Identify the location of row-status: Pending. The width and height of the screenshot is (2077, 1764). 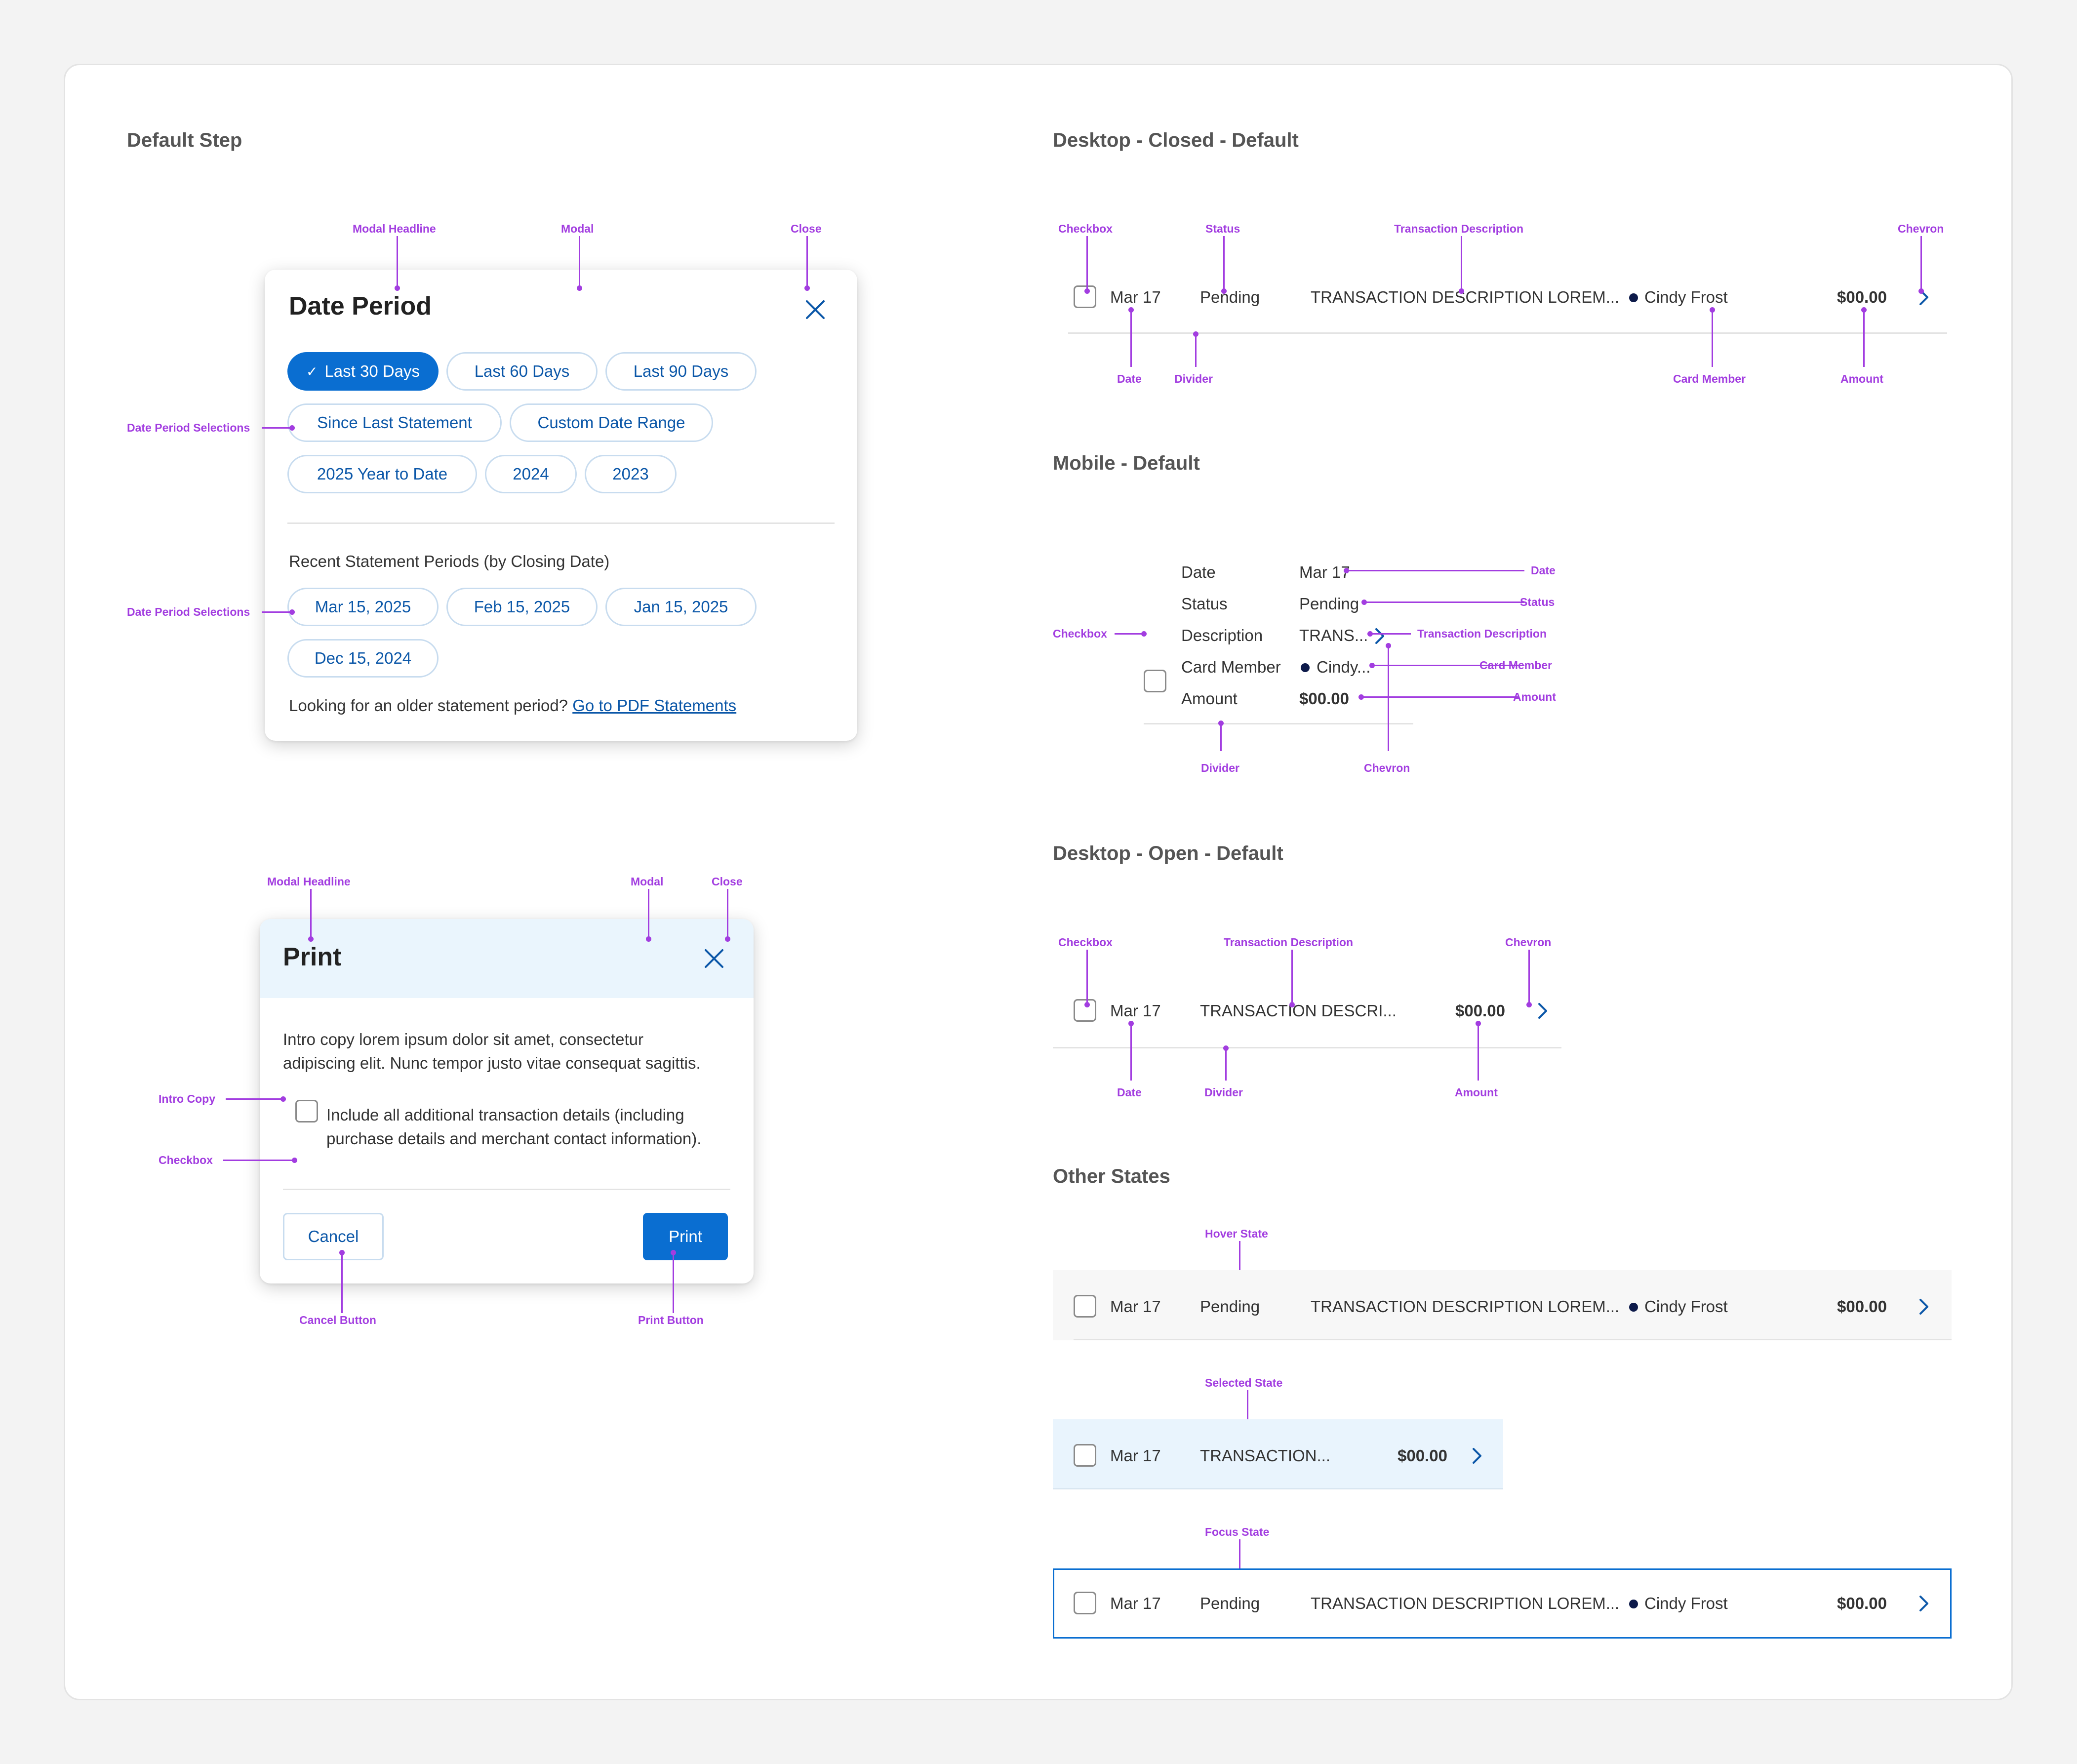
(1230, 1307).